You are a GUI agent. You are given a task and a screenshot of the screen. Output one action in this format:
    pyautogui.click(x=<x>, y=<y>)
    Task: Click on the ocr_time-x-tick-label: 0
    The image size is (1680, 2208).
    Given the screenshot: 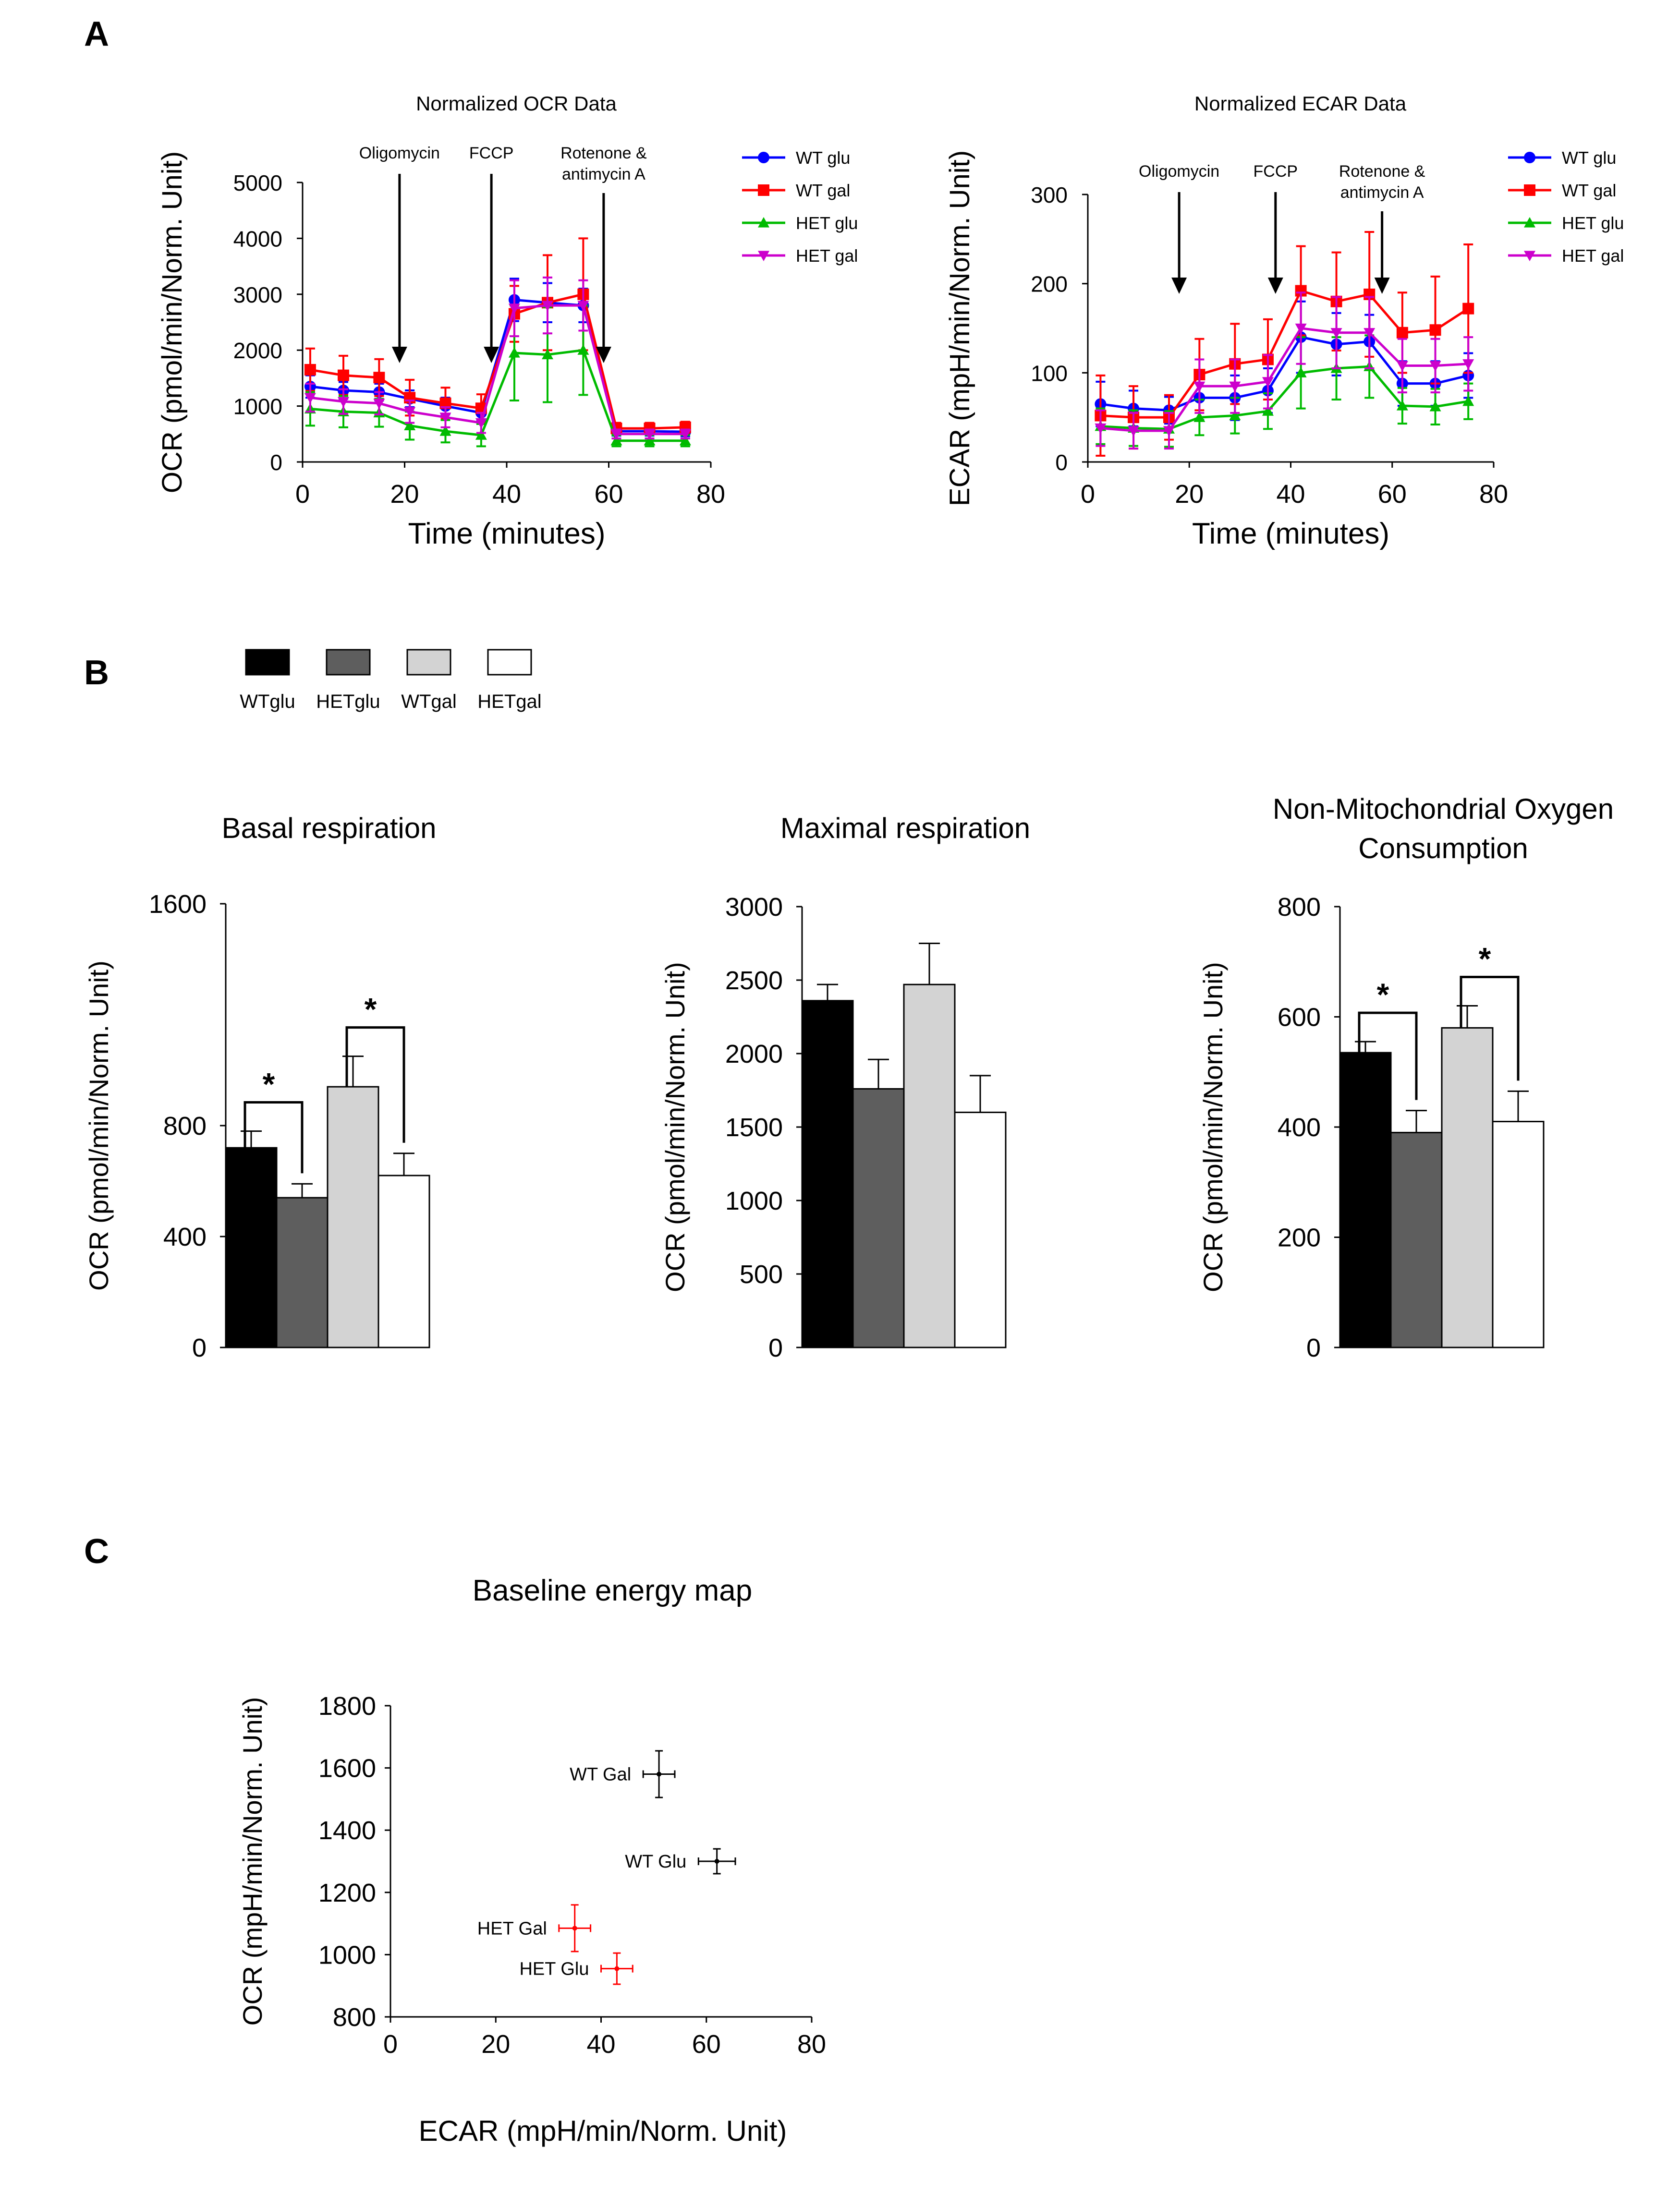 What is the action you would take?
    pyautogui.click(x=302, y=494)
    